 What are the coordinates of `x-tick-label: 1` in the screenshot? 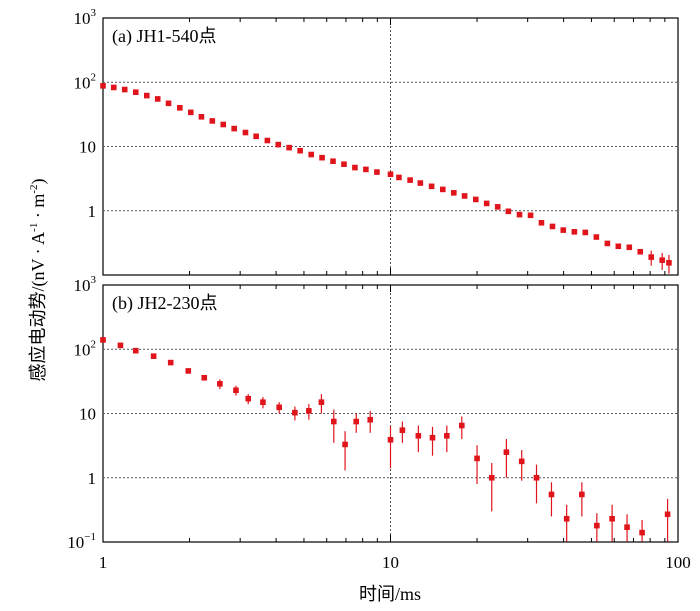 It's located at (103, 562).